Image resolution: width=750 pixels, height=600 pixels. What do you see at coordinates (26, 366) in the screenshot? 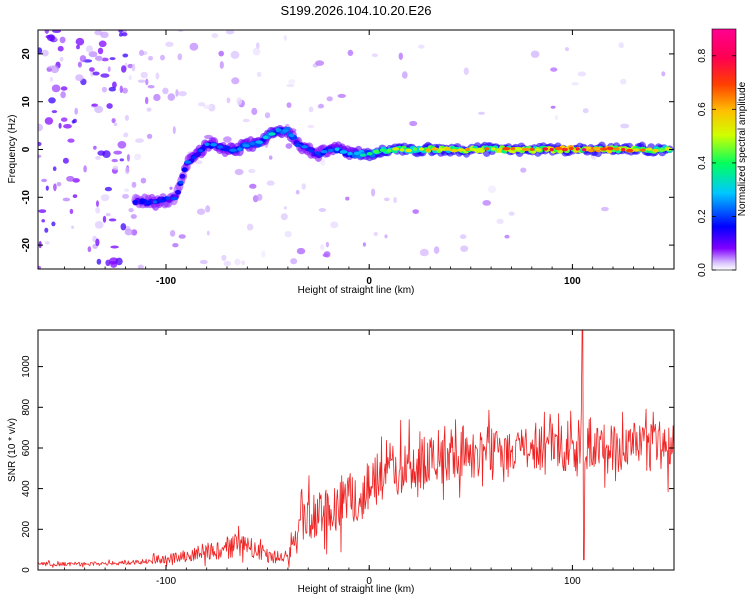
I see `snr-y-tick-label: 1000` at bounding box center [26, 366].